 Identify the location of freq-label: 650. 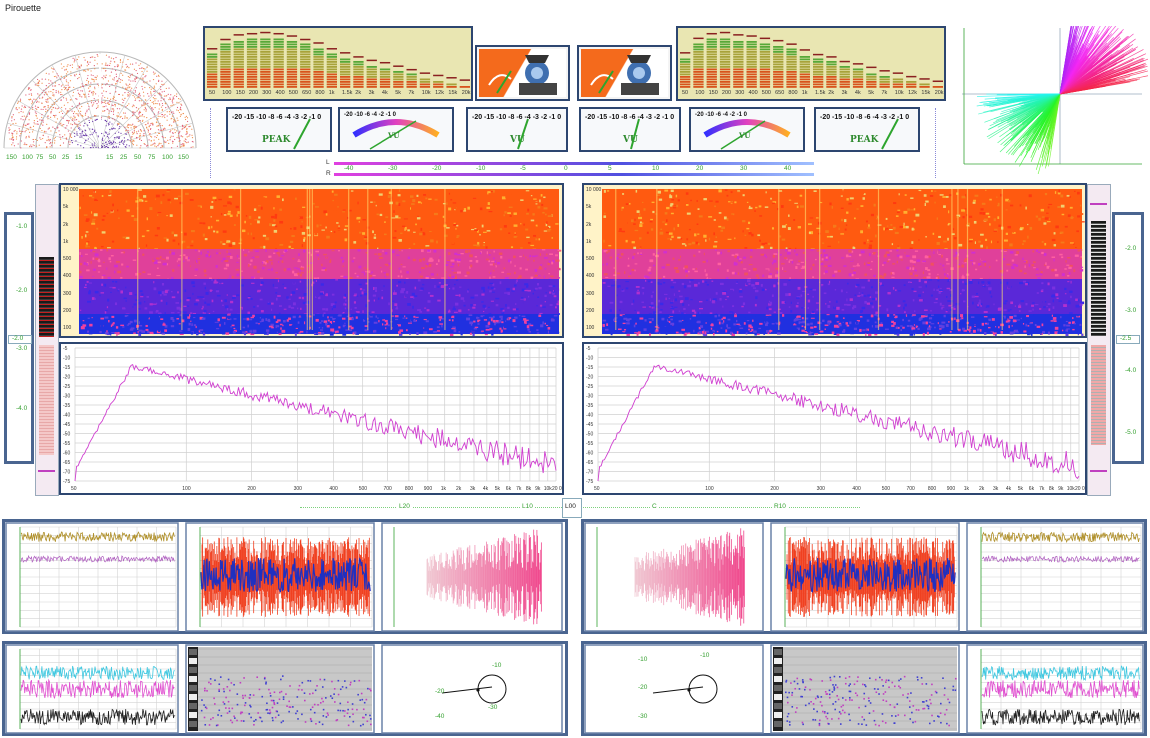
(780, 93).